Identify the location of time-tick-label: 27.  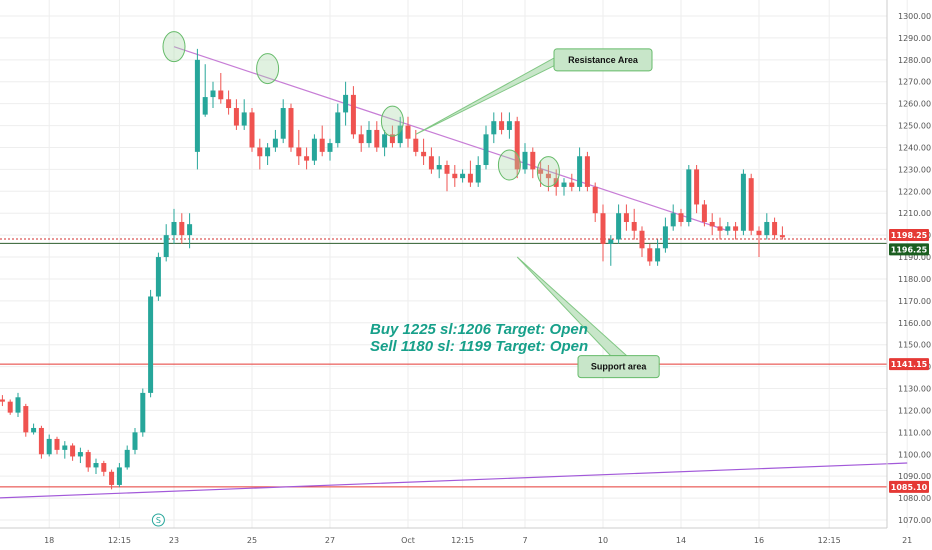
(330, 540).